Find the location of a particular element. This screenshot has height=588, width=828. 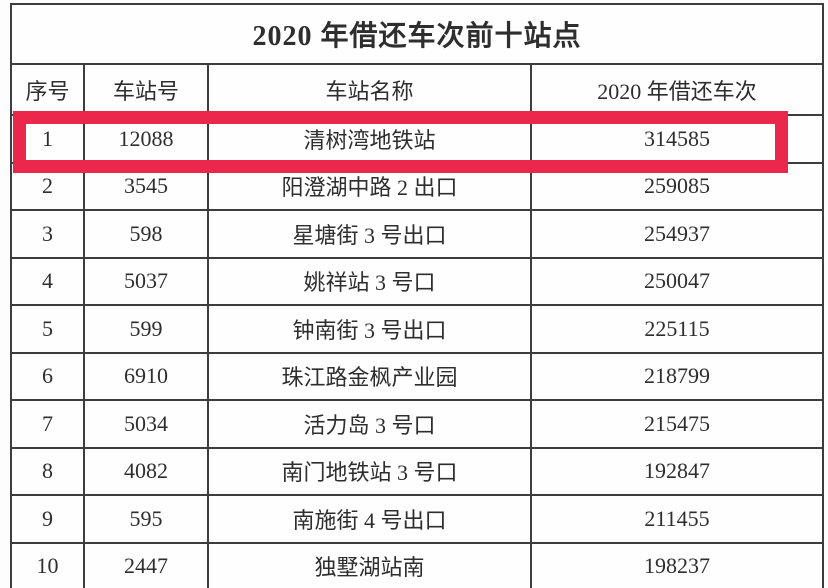

table-row: 6 6910 珠江路金枫产业园 218799 is located at coordinates (417, 376).